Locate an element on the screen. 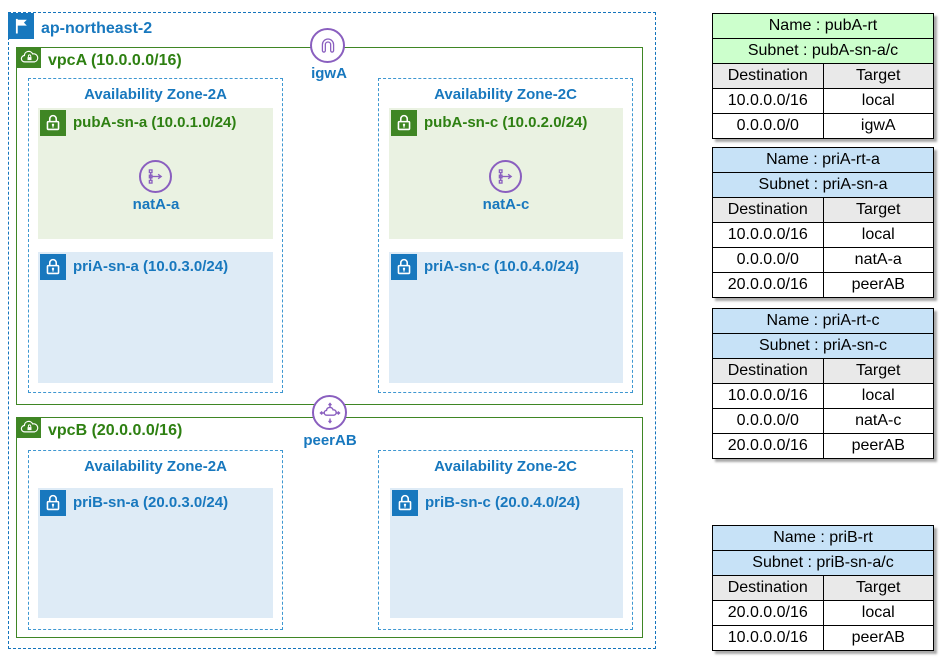  vpc-a-label: vpcA (10.0.0.0/16) is located at coordinates (115, 60).